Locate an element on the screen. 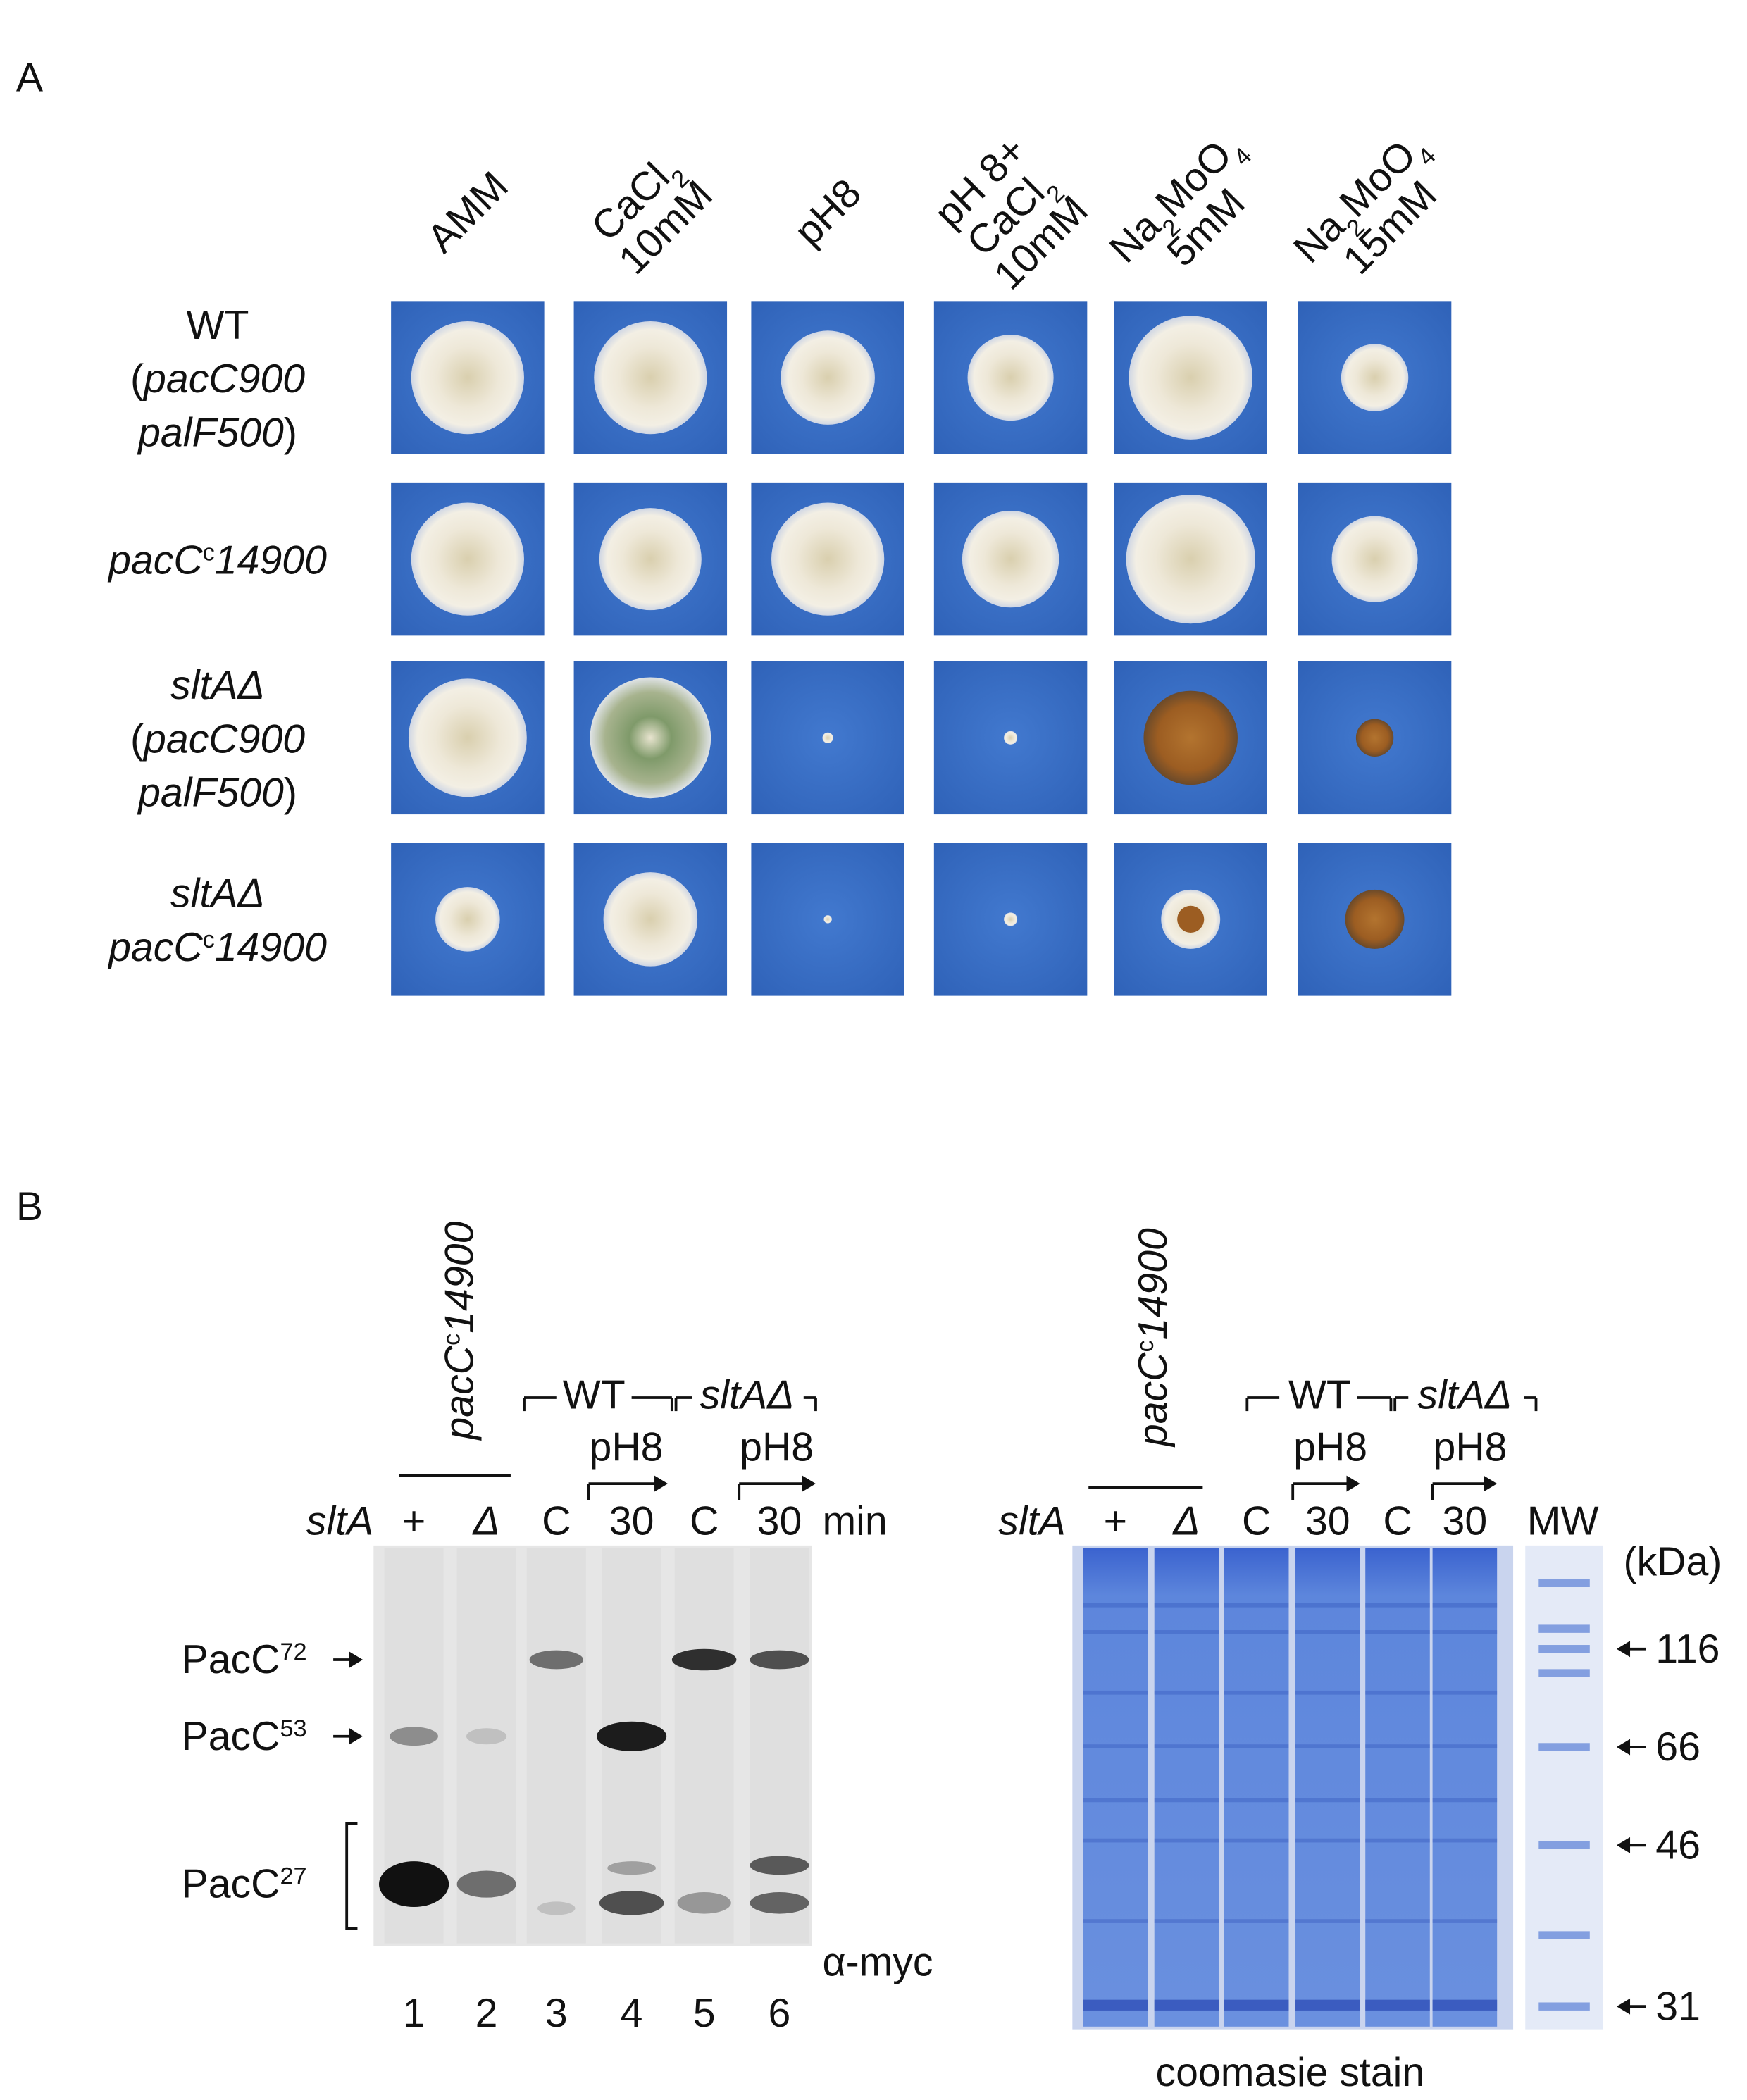 The width and height of the screenshot is (1747, 2100). text-part: Δ is located at coordinates (485, 1522).